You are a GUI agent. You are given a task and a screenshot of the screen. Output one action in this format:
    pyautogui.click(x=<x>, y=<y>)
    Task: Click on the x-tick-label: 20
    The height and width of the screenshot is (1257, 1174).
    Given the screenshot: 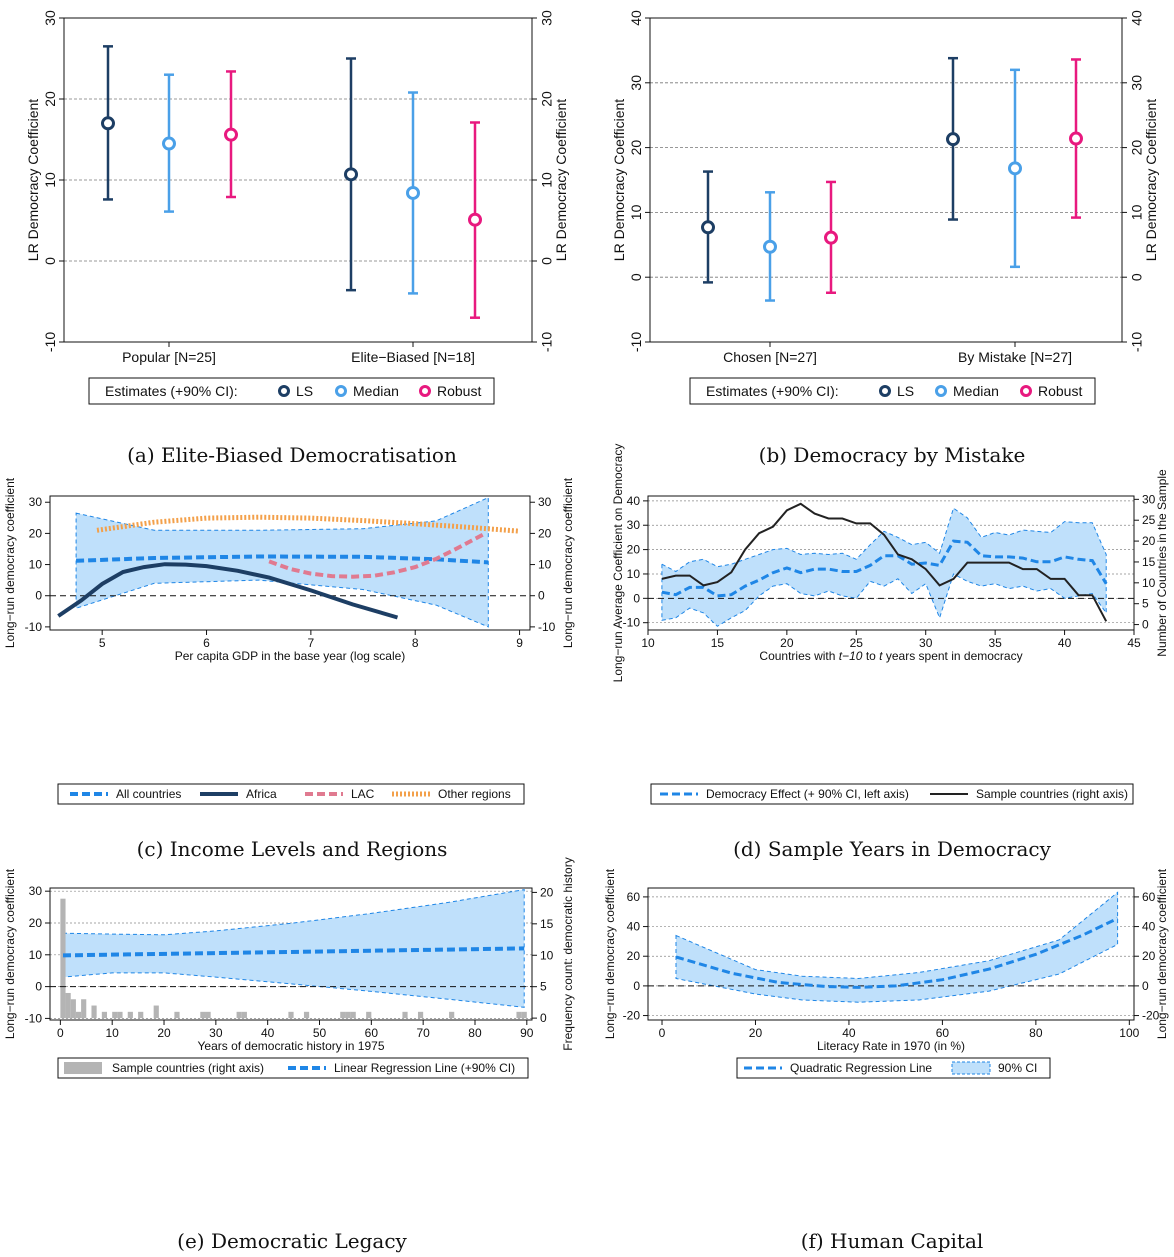 What is the action you would take?
    pyautogui.click(x=164, y=1033)
    